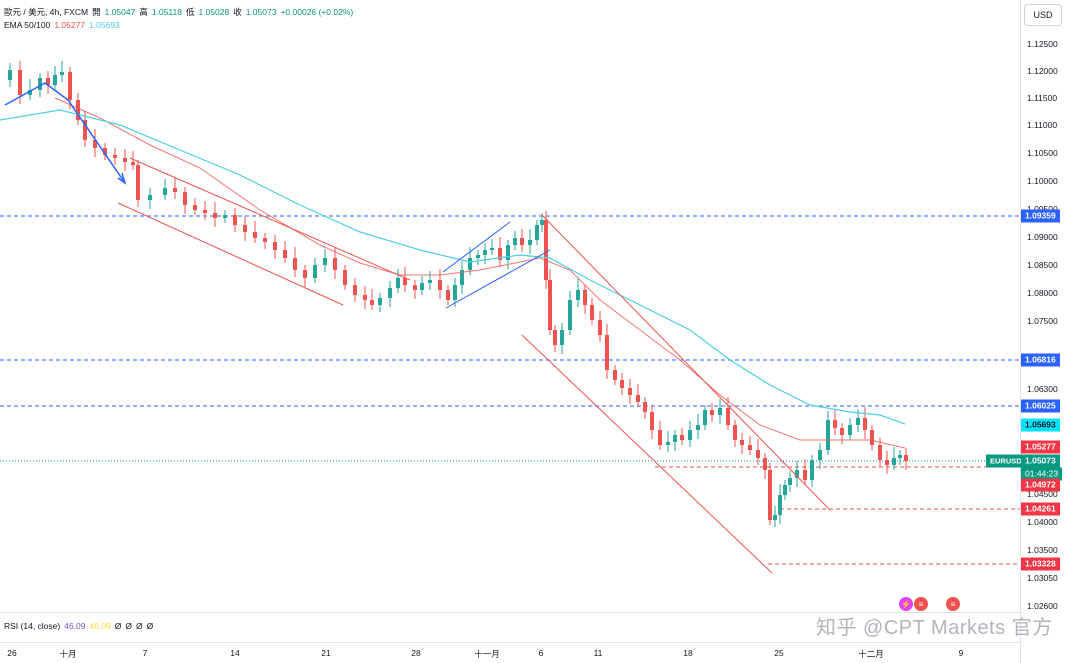 This screenshot has height=663, width=1067. What do you see at coordinates (78, 626) in the screenshot?
I see `rsi-legend: RSI (14, close) 46.09 46.09 Ø Ø Ø Ø` at bounding box center [78, 626].